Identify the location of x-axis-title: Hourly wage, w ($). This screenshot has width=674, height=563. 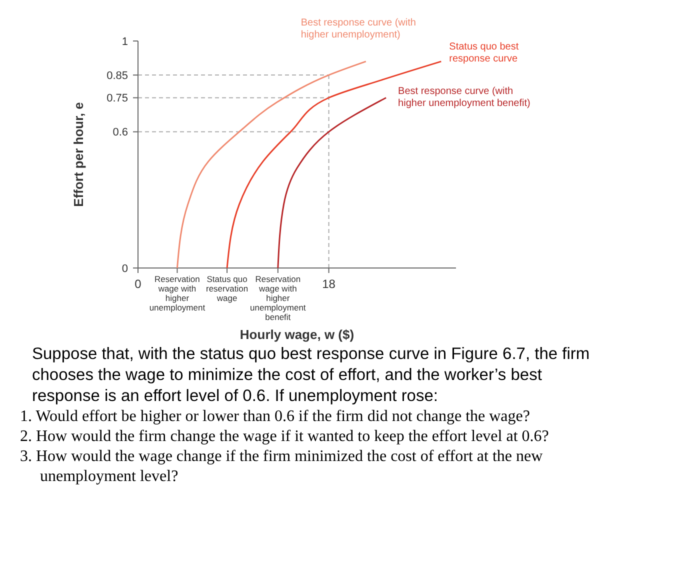
(297, 334).